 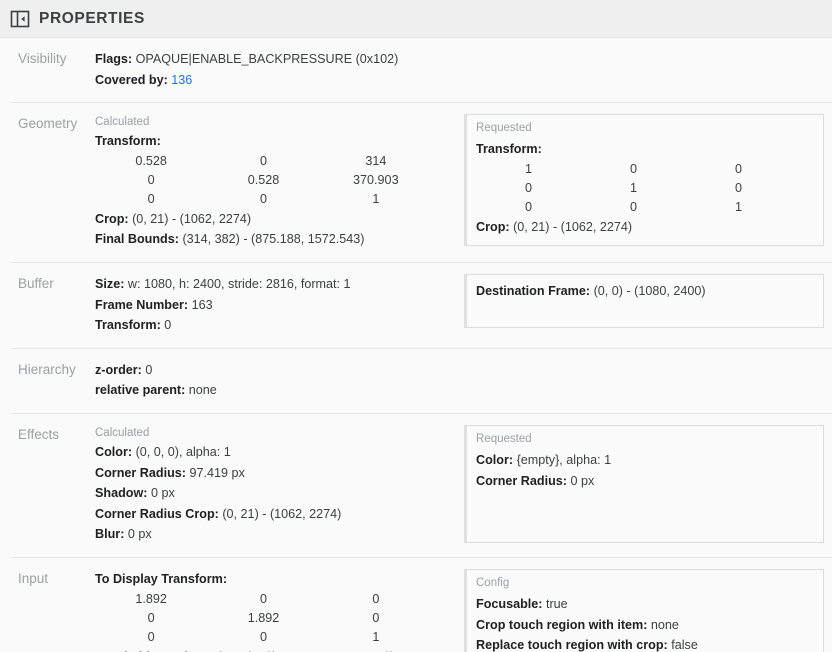 I want to click on buffer-destination-frame-key: Destination Frame:, so click(x=533, y=290).